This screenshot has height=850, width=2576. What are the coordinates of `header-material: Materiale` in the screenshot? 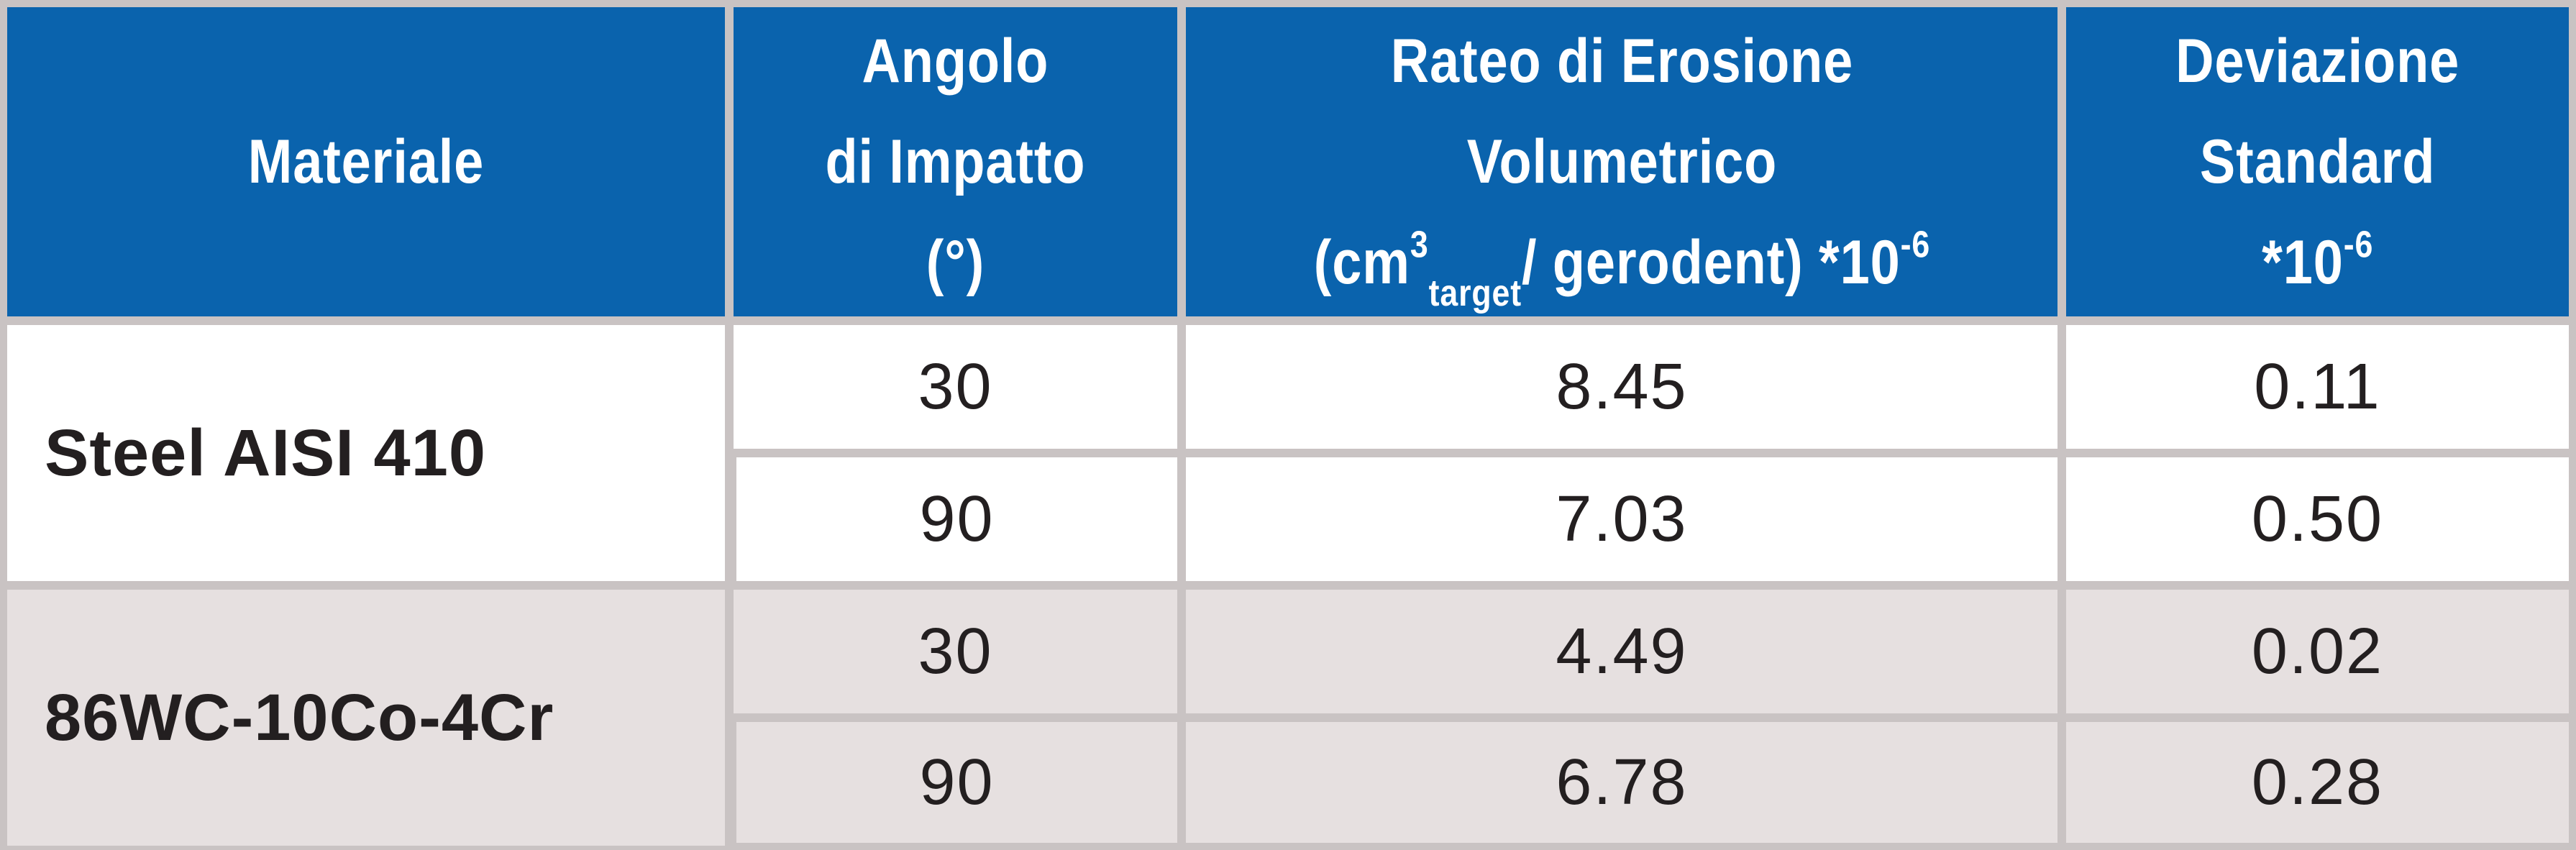 It's located at (364, 160).